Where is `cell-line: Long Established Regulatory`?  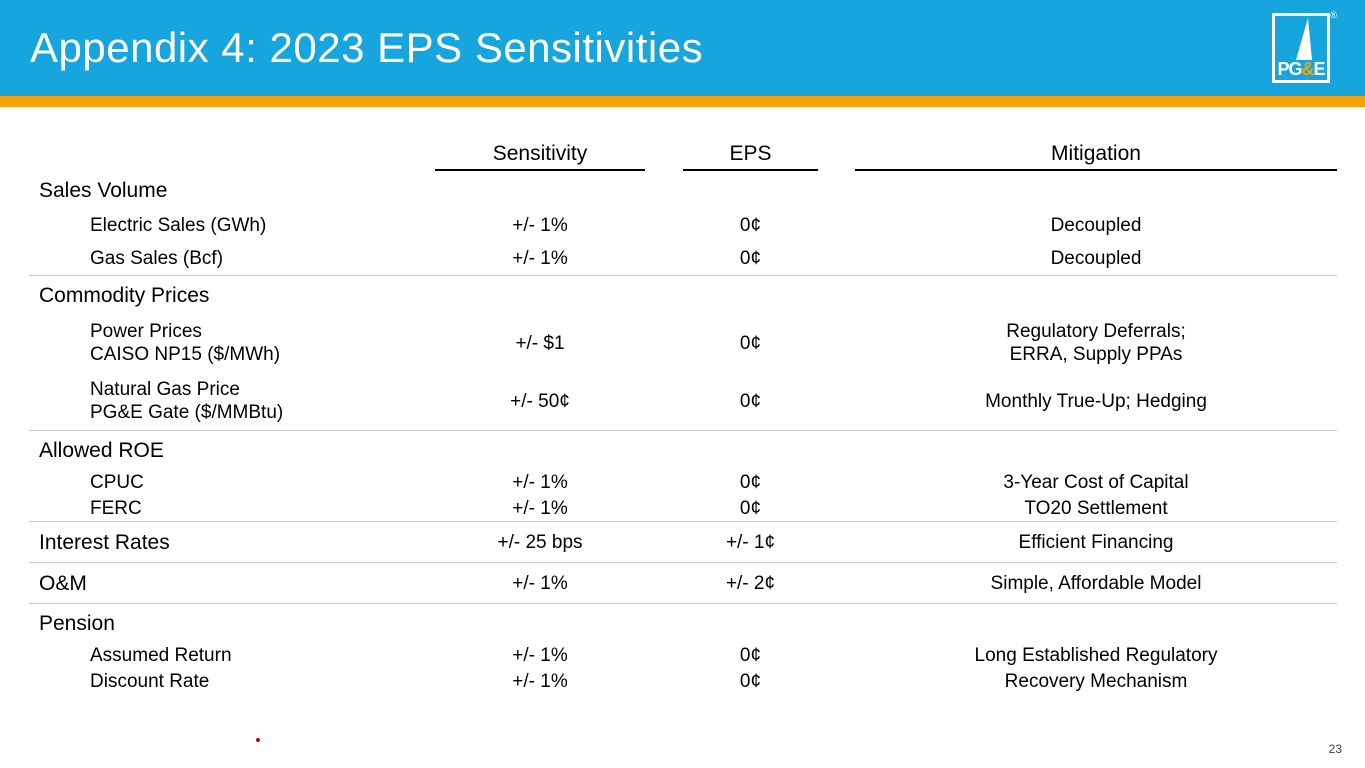 cell-line: Long Established Regulatory is located at coordinates (1096, 655).